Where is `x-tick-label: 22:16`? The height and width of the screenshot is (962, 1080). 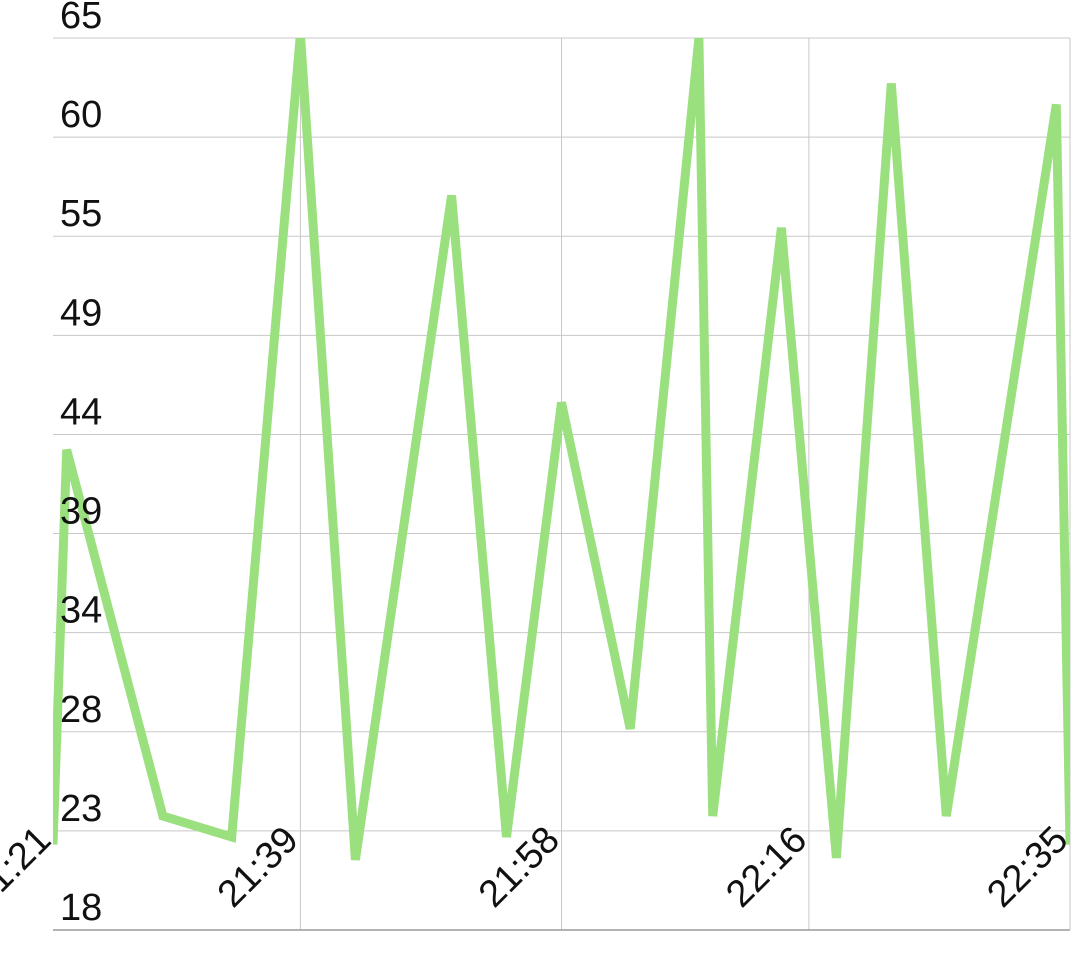 x-tick-label: 22:16 is located at coordinates (766, 867).